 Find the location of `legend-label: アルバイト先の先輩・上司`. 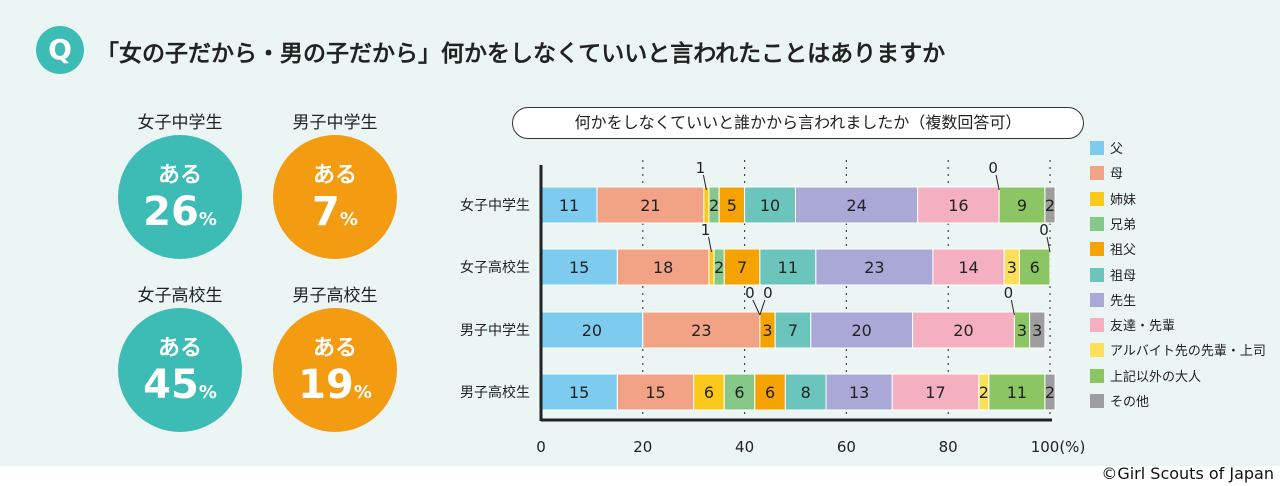

legend-label: アルバイト先の先輩・上司 is located at coordinates (1188, 352).